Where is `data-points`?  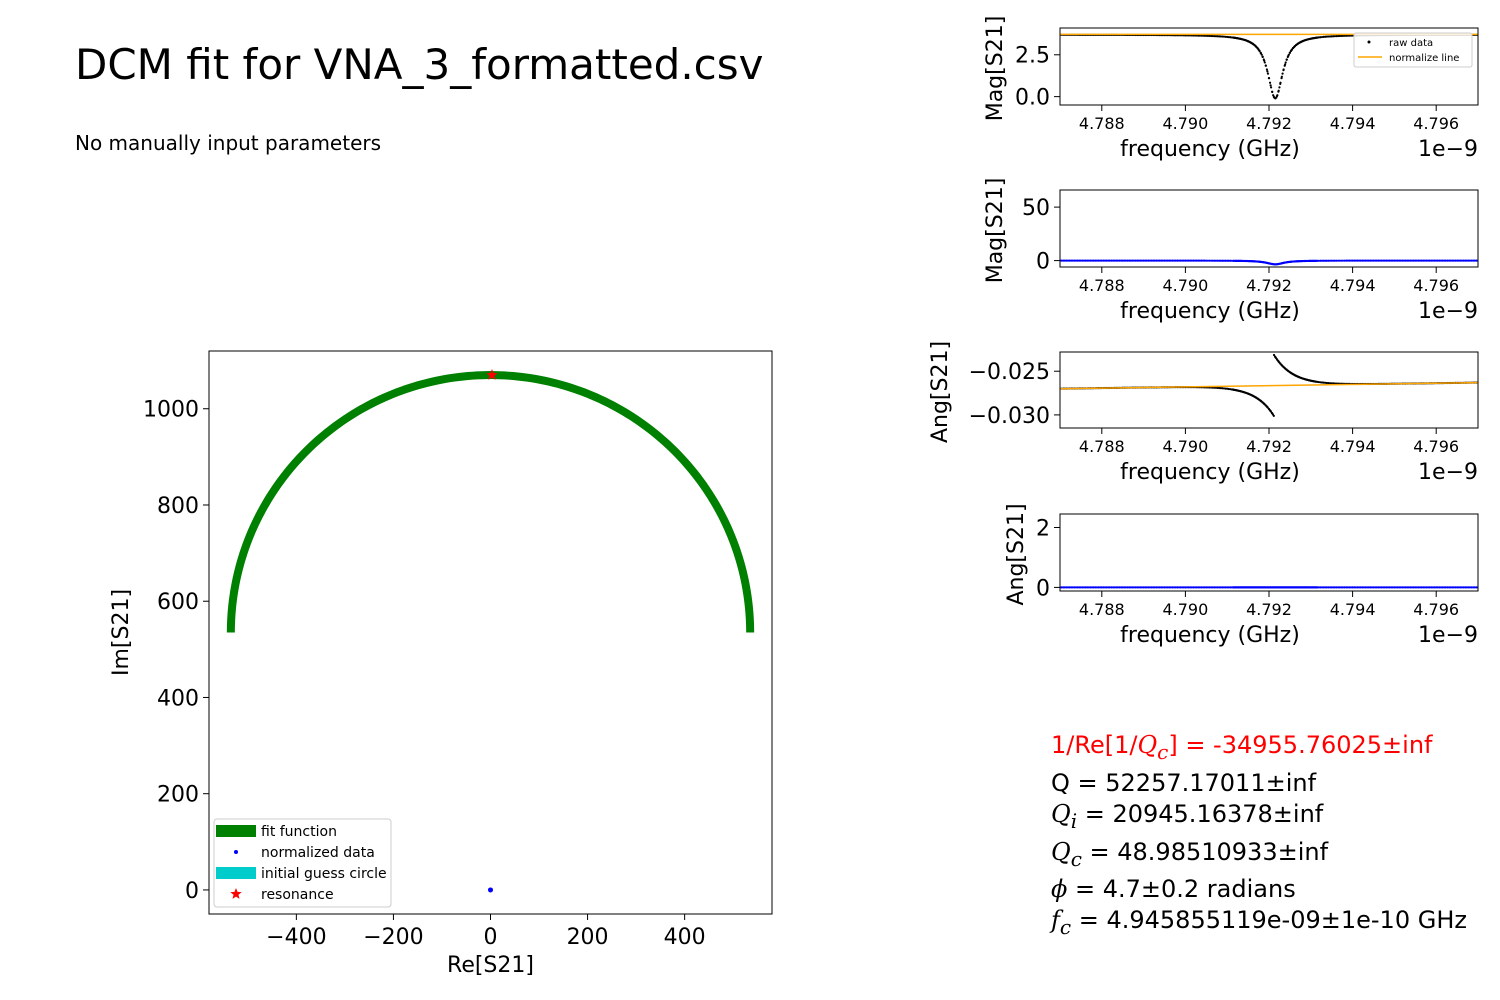
data-points is located at coordinates (1269, 262).